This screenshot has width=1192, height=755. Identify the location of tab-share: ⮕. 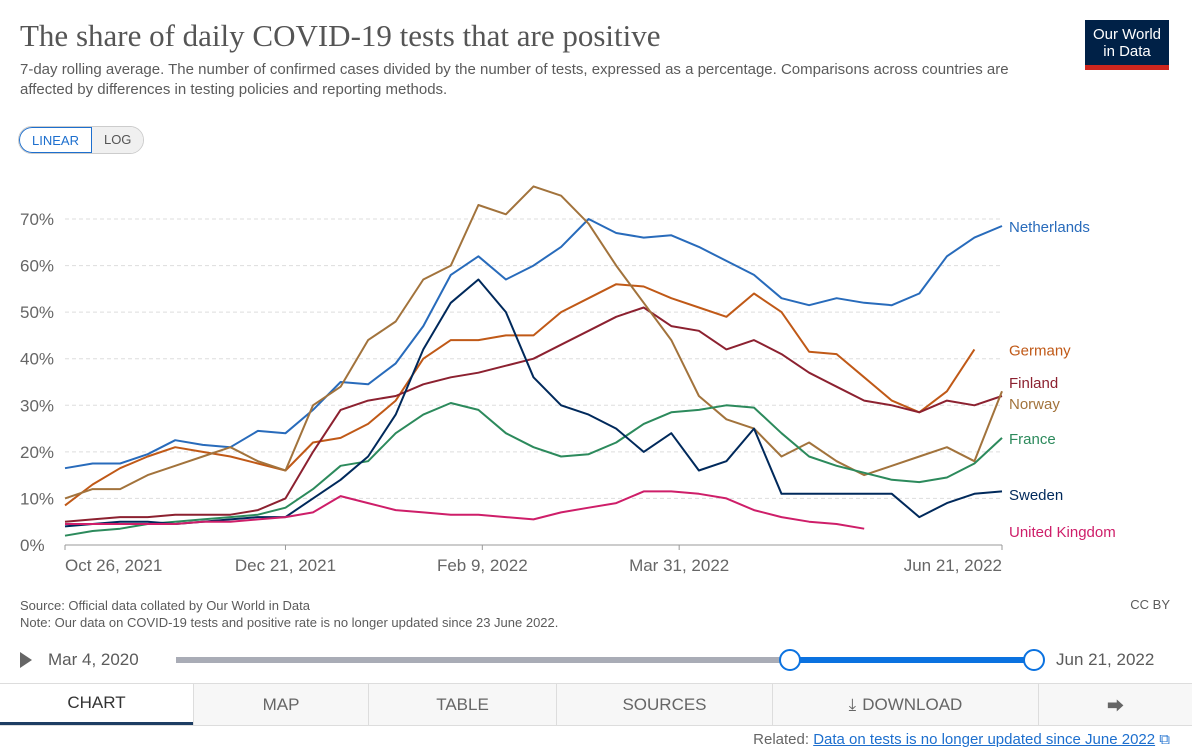
(1115, 704).